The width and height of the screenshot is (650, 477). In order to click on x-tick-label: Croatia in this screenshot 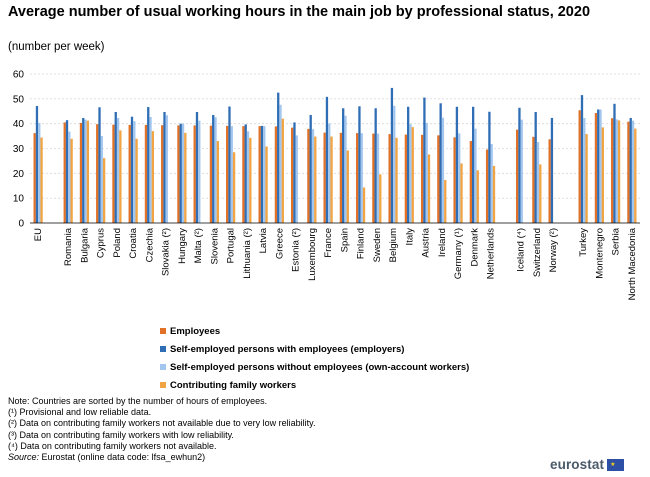, I will do `click(133, 242)`.